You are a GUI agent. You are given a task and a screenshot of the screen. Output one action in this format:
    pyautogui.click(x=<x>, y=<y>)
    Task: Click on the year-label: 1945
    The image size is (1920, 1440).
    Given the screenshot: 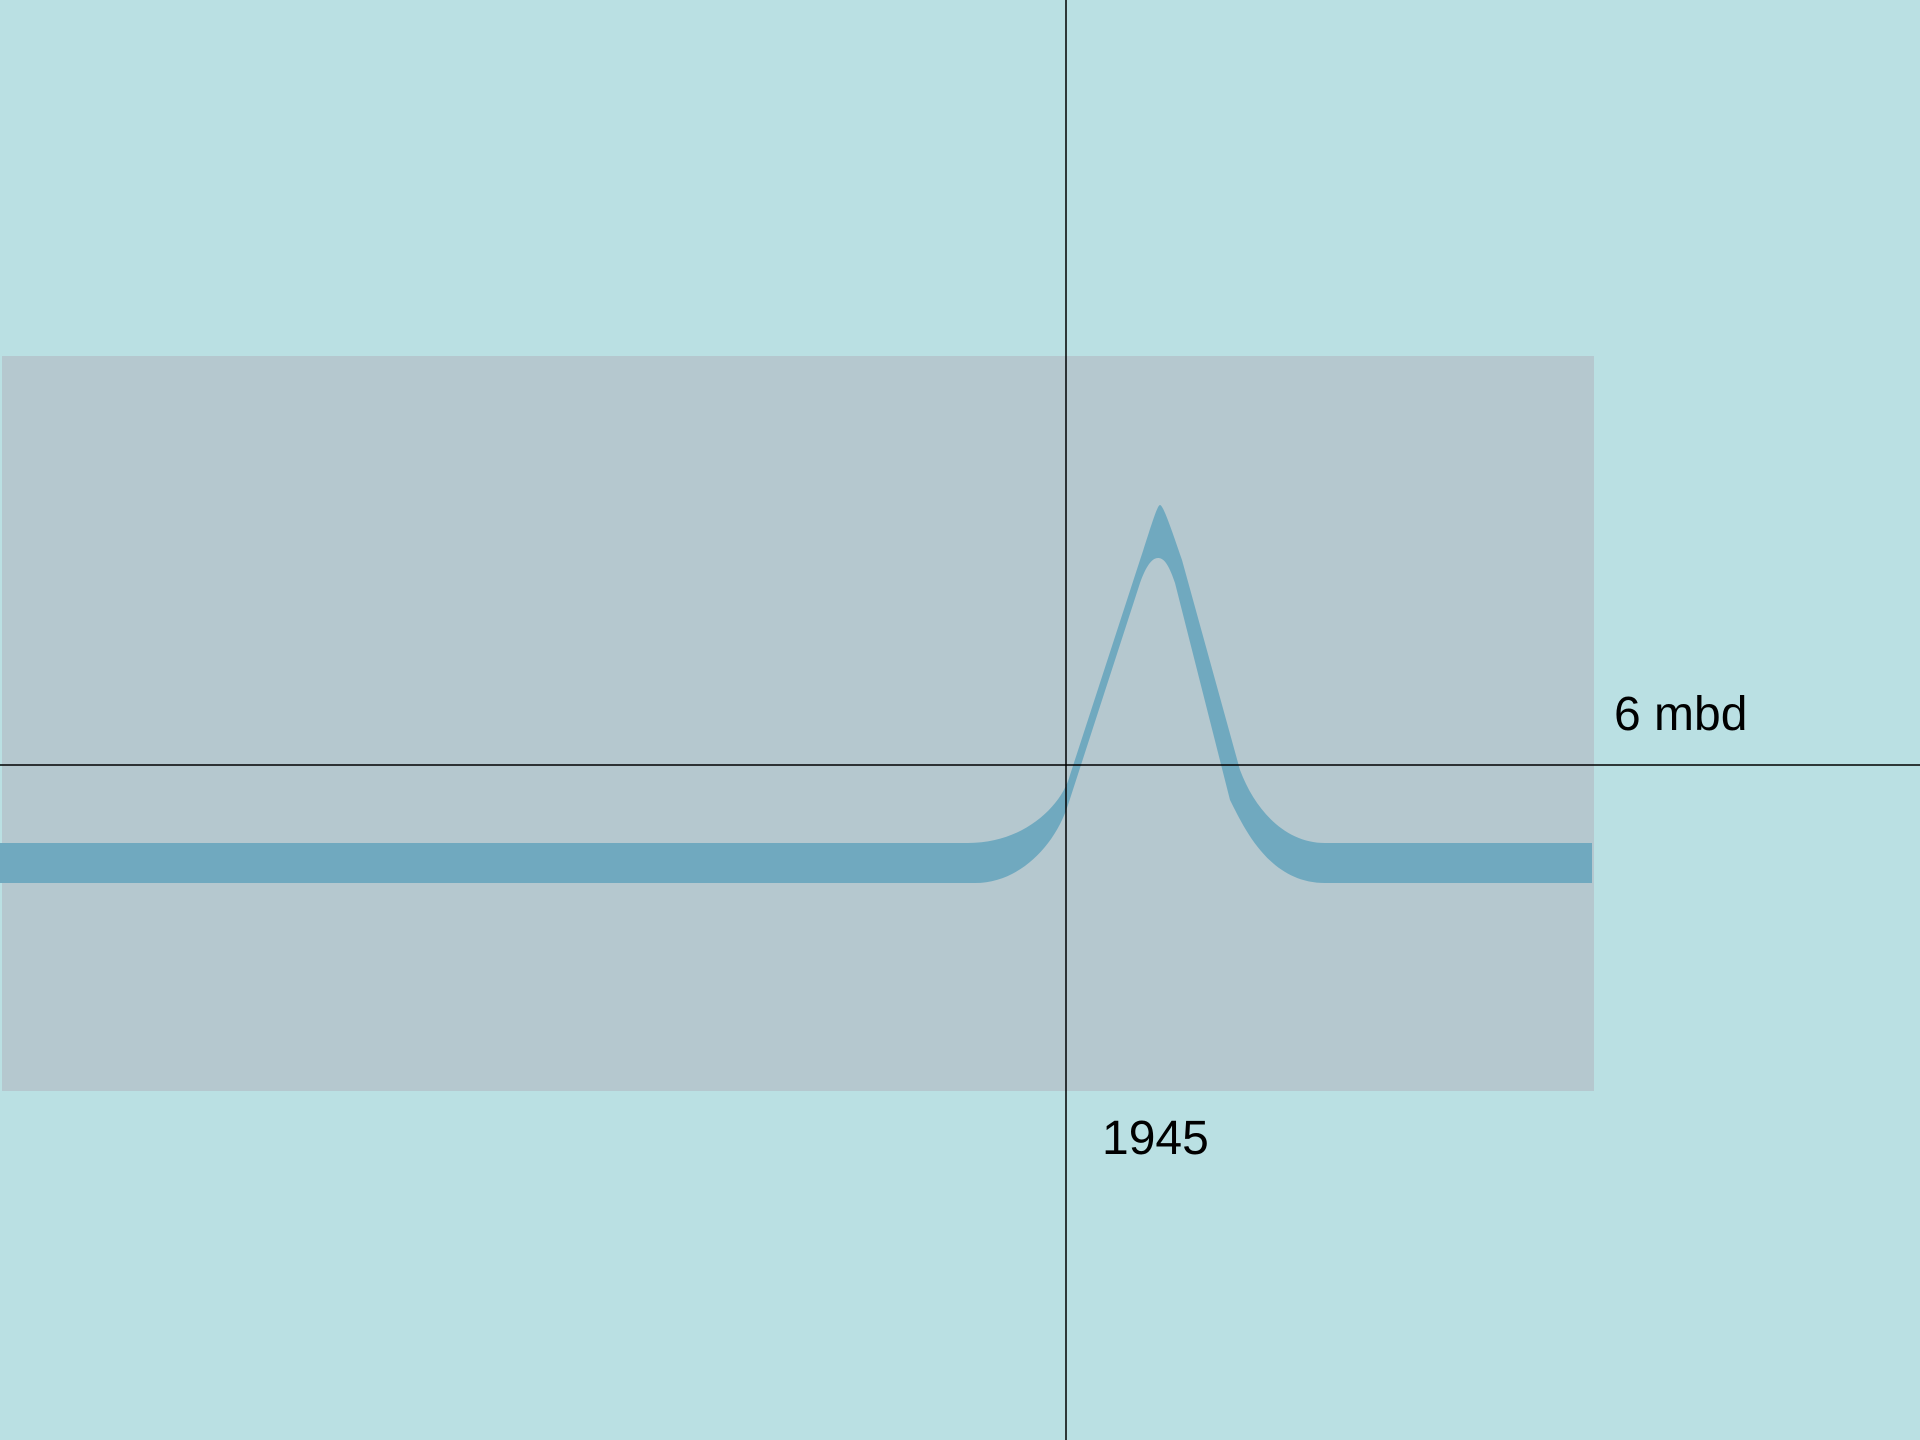 What is the action you would take?
    pyautogui.click(x=1155, y=1138)
    